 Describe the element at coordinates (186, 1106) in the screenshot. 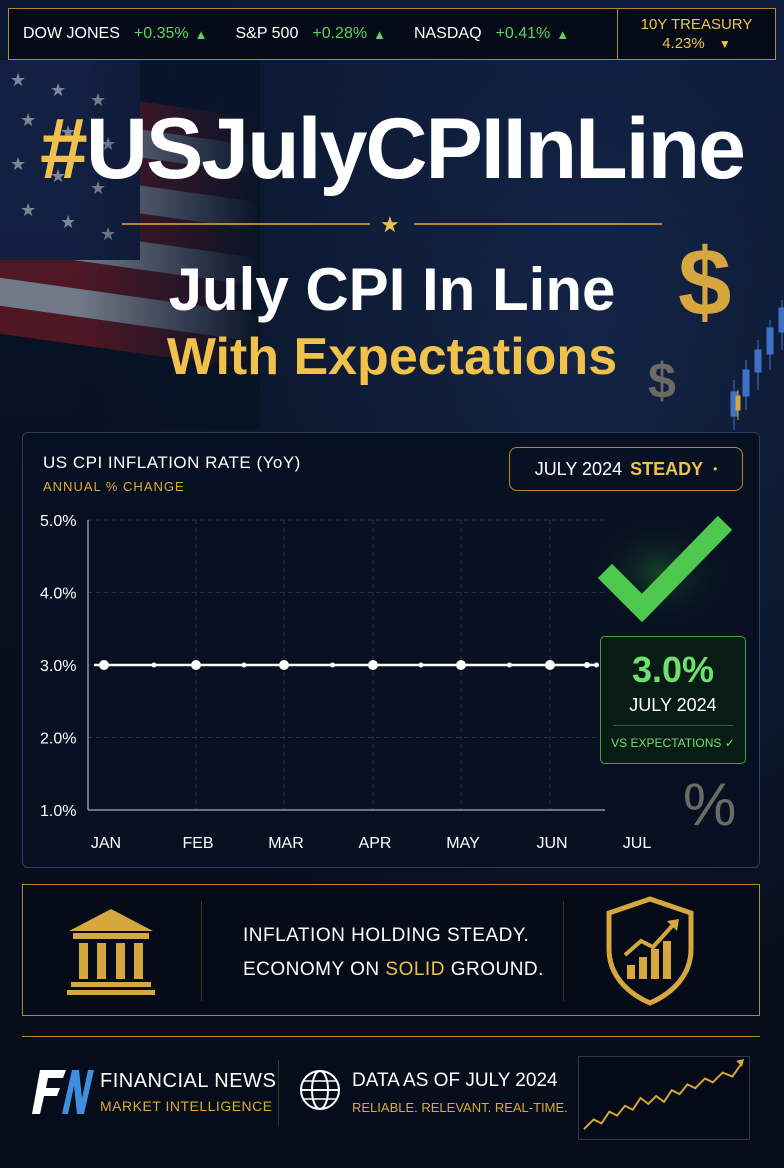

I see `brand-tagline: MARKET INTELLIGENCE` at that location.